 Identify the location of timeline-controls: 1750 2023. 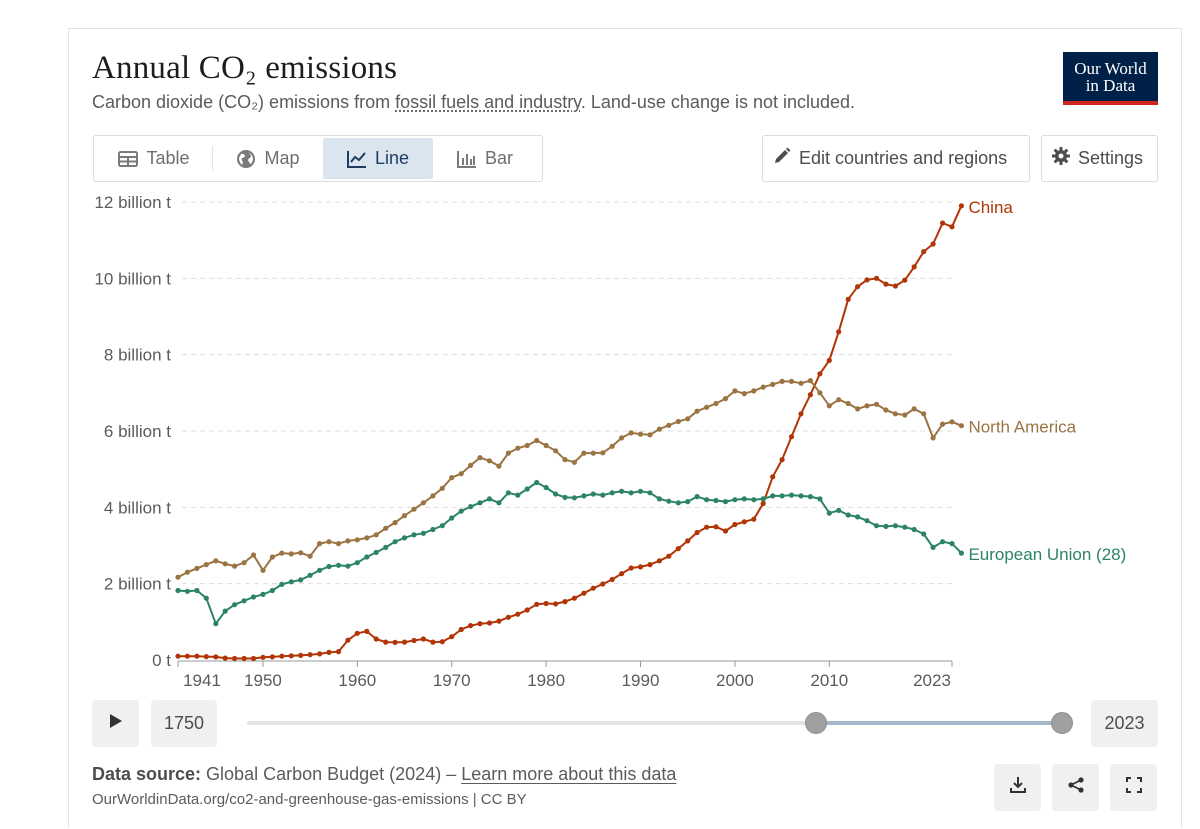
(625, 723).